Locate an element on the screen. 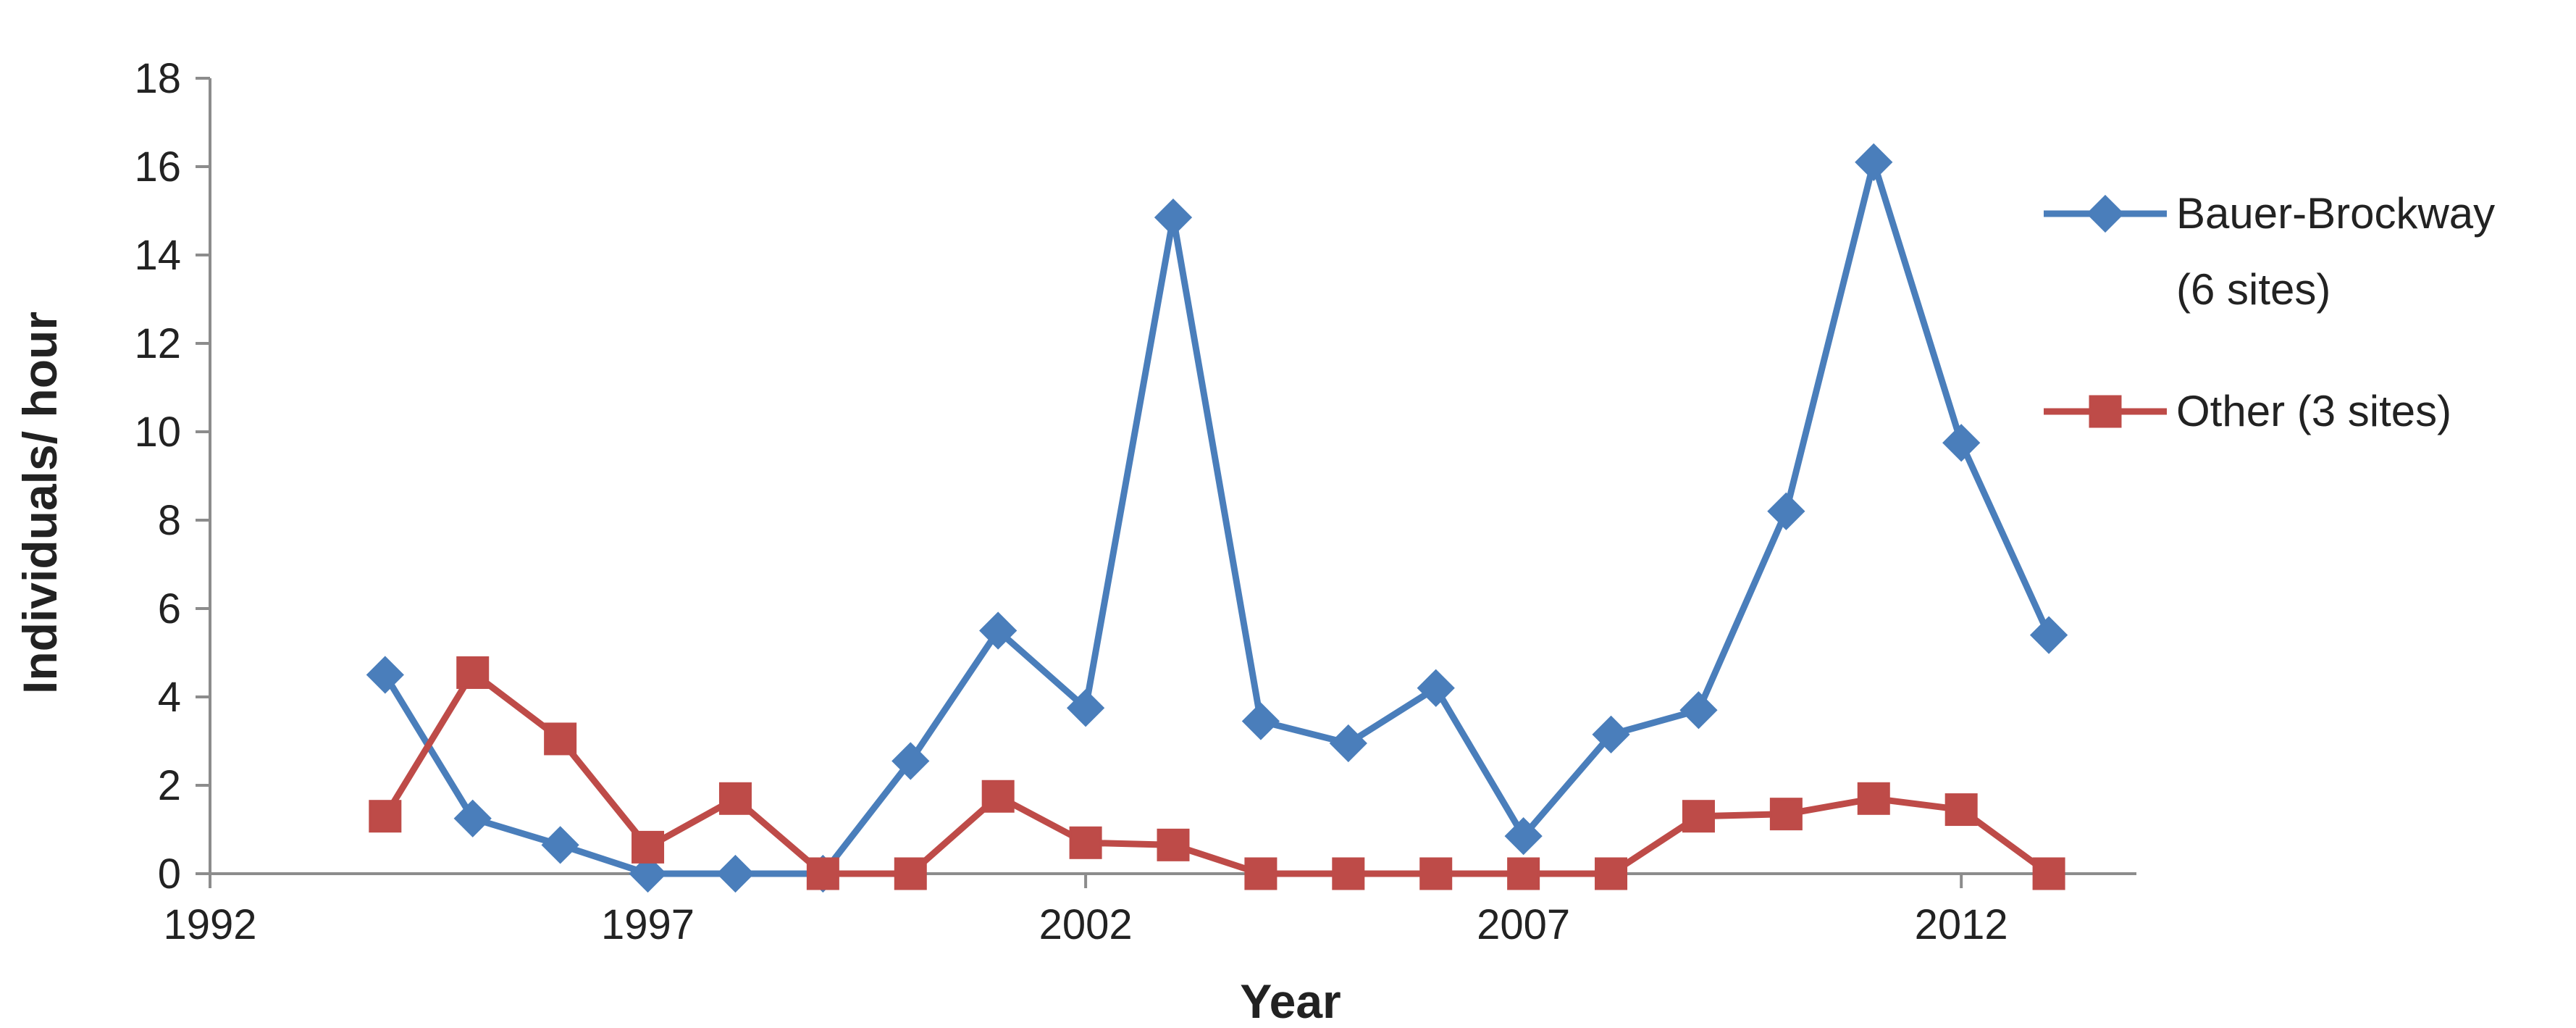 The height and width of the screenshot is (1028, 2576). y-tick-label: 14 is located at coordinates (157, 255).